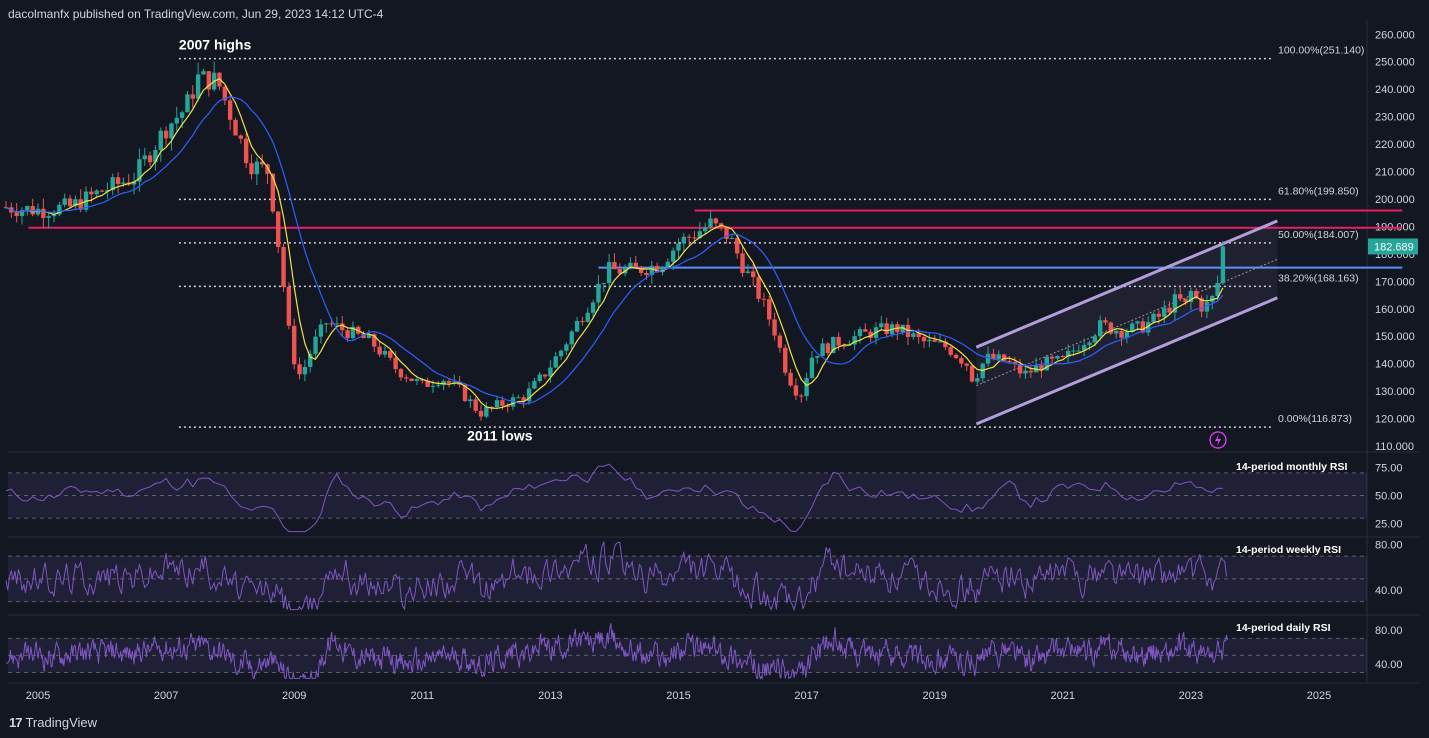 The image size is (1429, 738). What do you see at coordinates (1127, 322) in the screenshot?
I see `channel-mid-line` at bounding box center [1127, 322].